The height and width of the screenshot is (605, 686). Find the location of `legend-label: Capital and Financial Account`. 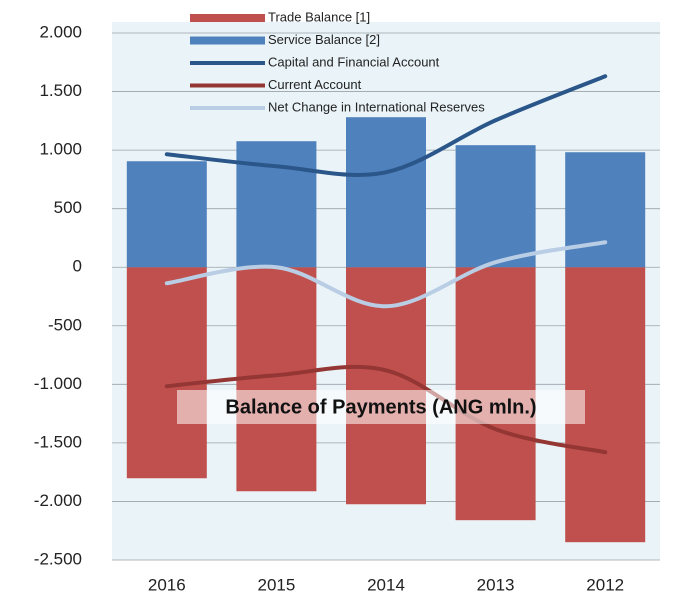

legend-label: Capital and Financial Account is located at coordinates (354, 61).